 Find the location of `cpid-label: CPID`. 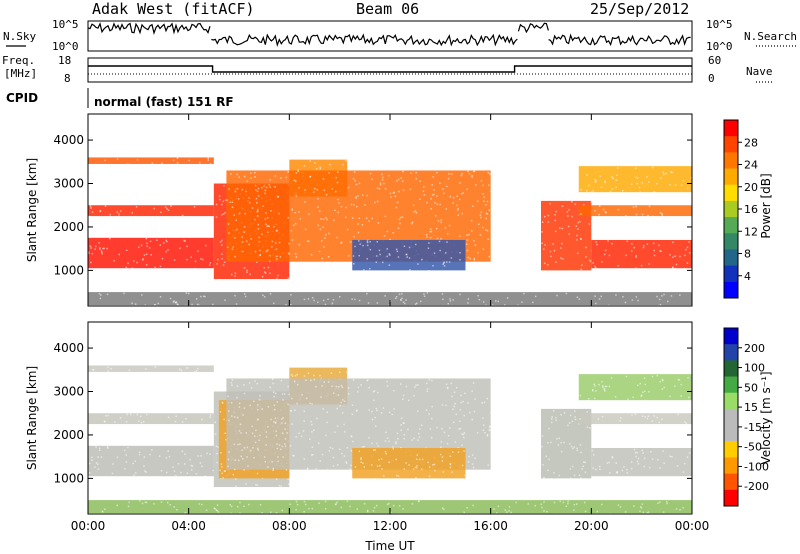

cpid-label: CPID is located at coordinates (22, 98).